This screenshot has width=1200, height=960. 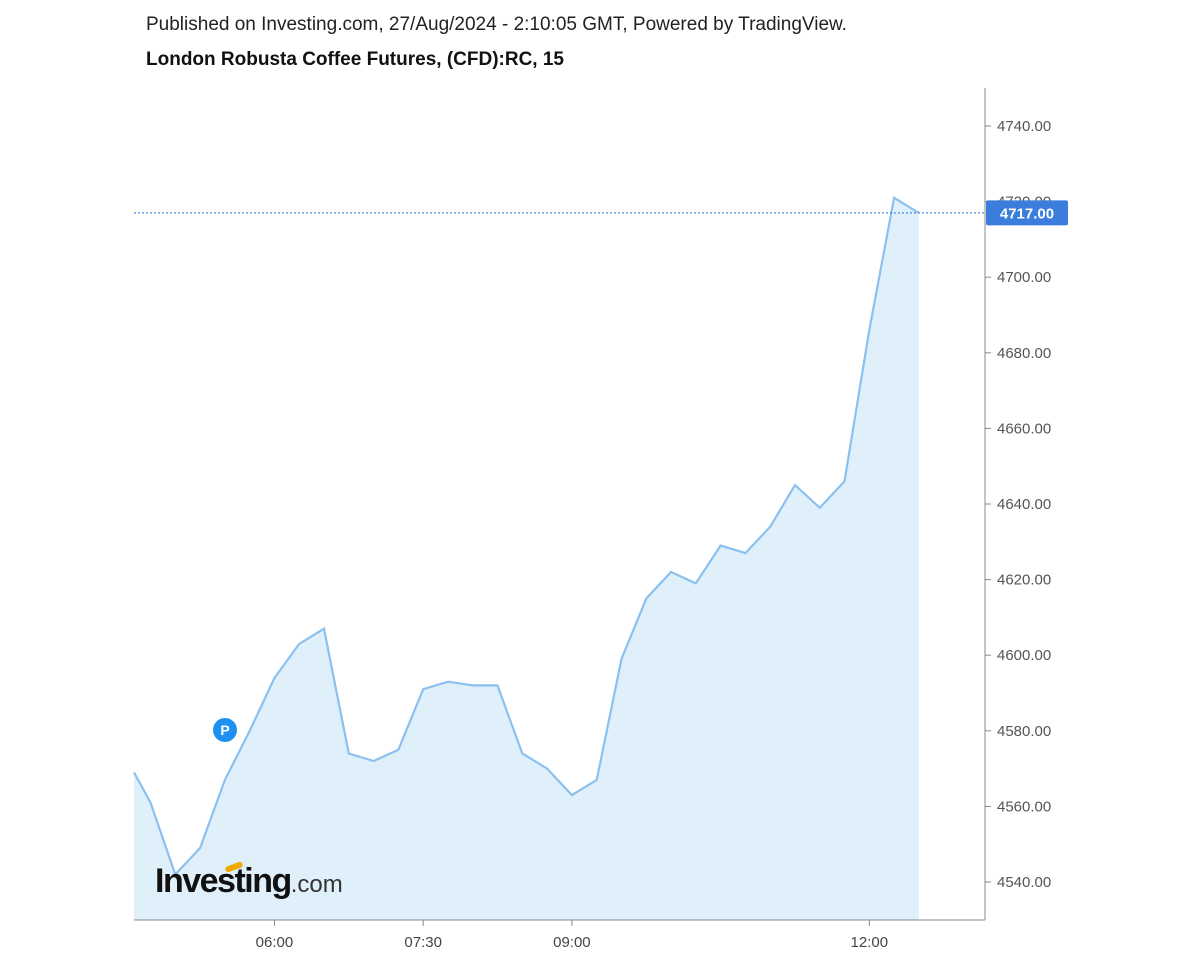 What do you see at coordinates (1024, 806) in the screenshot?
I see `y-tick-label: 4560.00` at bounding box center [1024, 806].